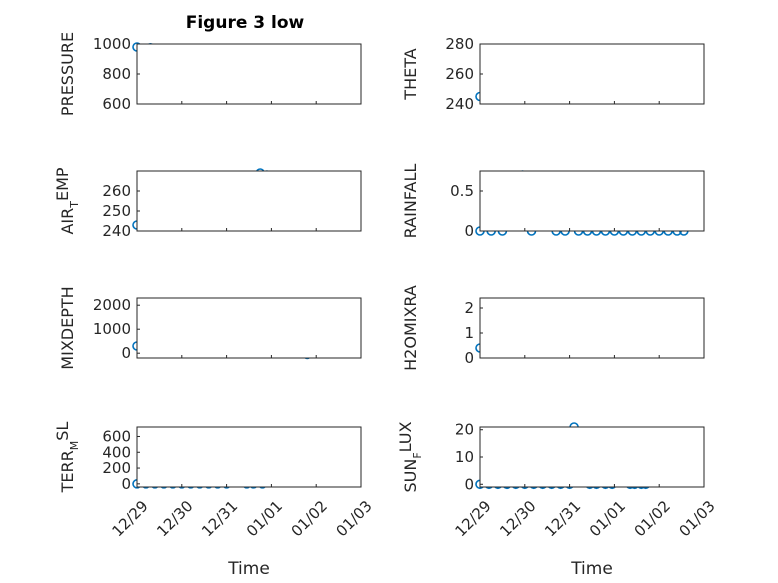  I want to click on y-label-main: PRESSURE, so click(67, 74).